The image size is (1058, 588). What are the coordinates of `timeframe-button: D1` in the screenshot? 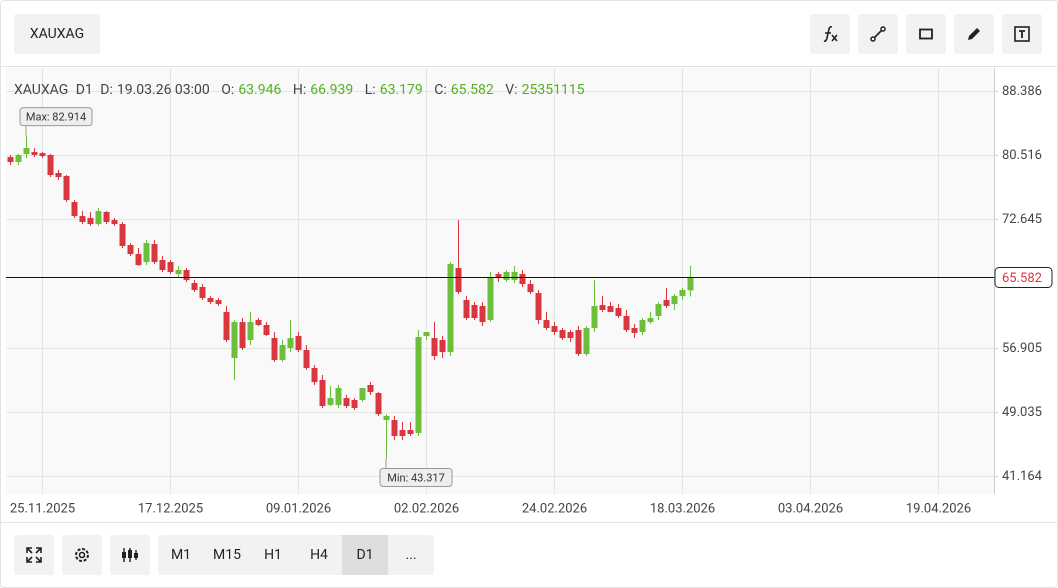 It's located at (365, 555).